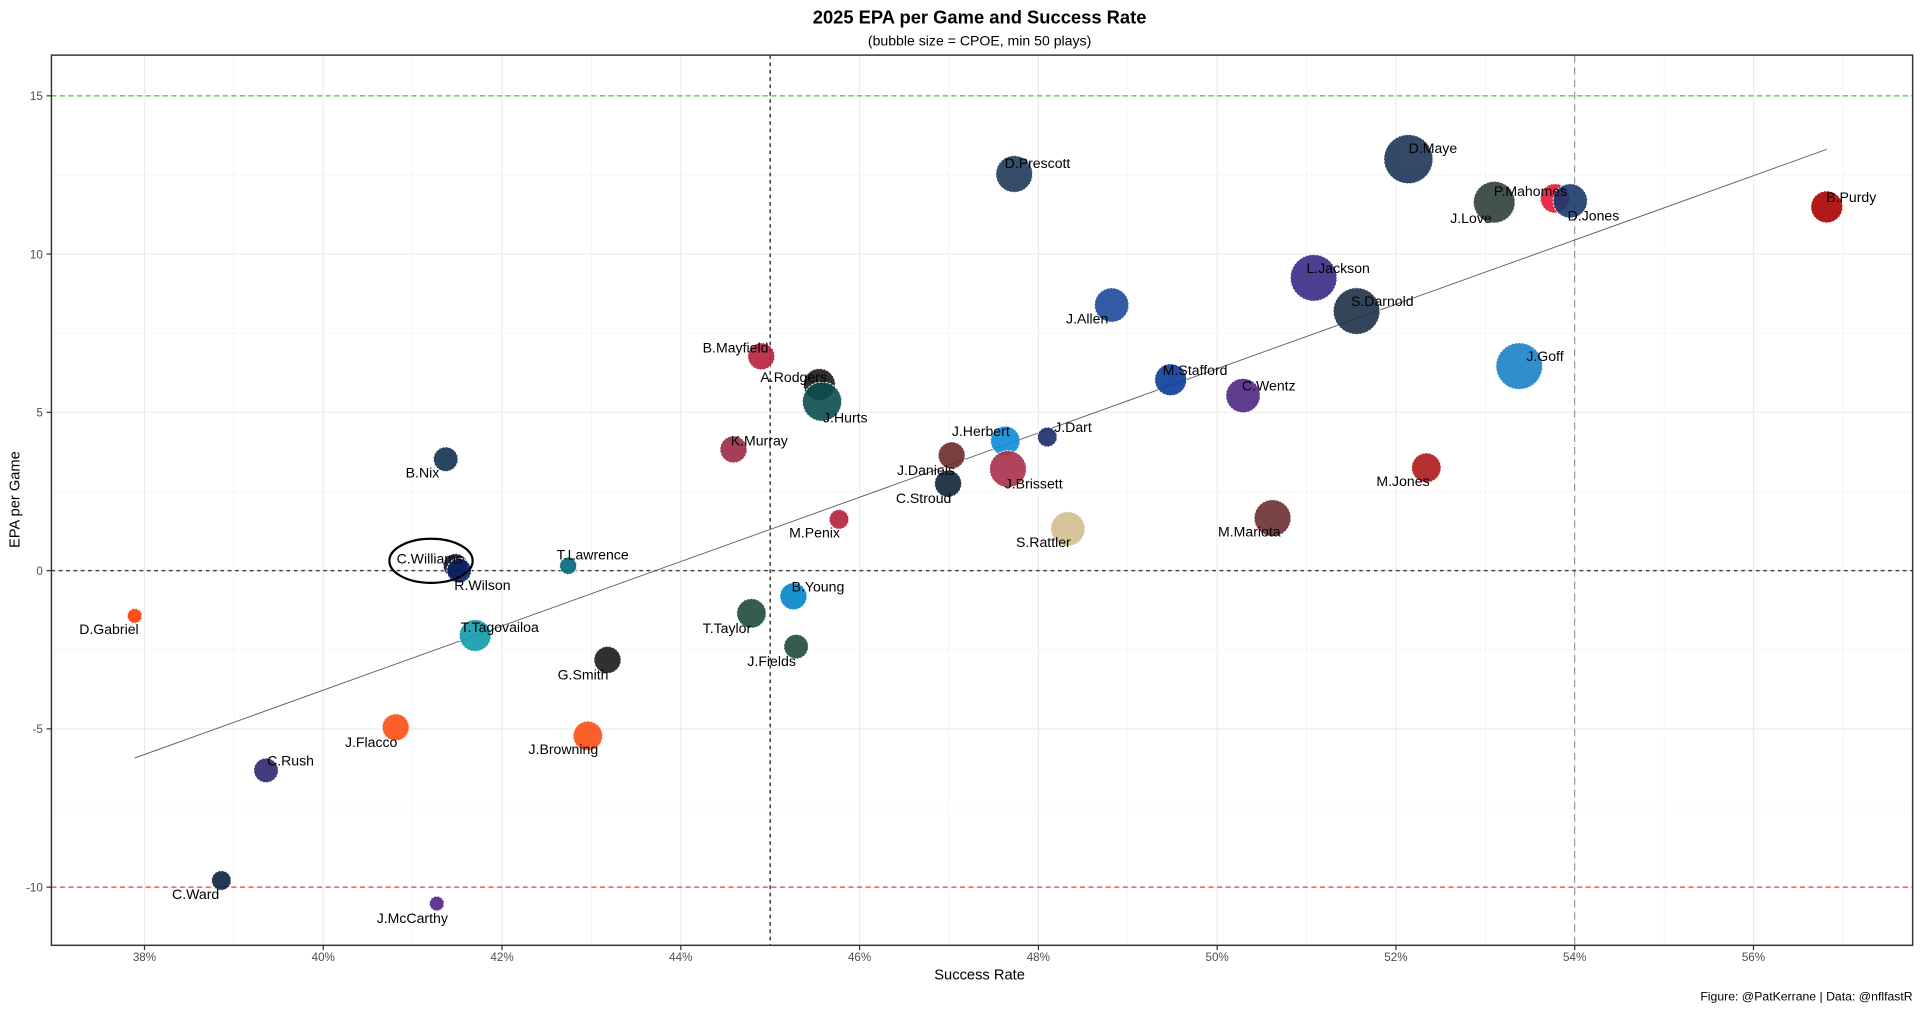 The image size is (1920, 1009). What do you see at coordinates (482, 585) in the screenshot?
I see `point-label: R.Wilson` at bounding box center [482, 585].